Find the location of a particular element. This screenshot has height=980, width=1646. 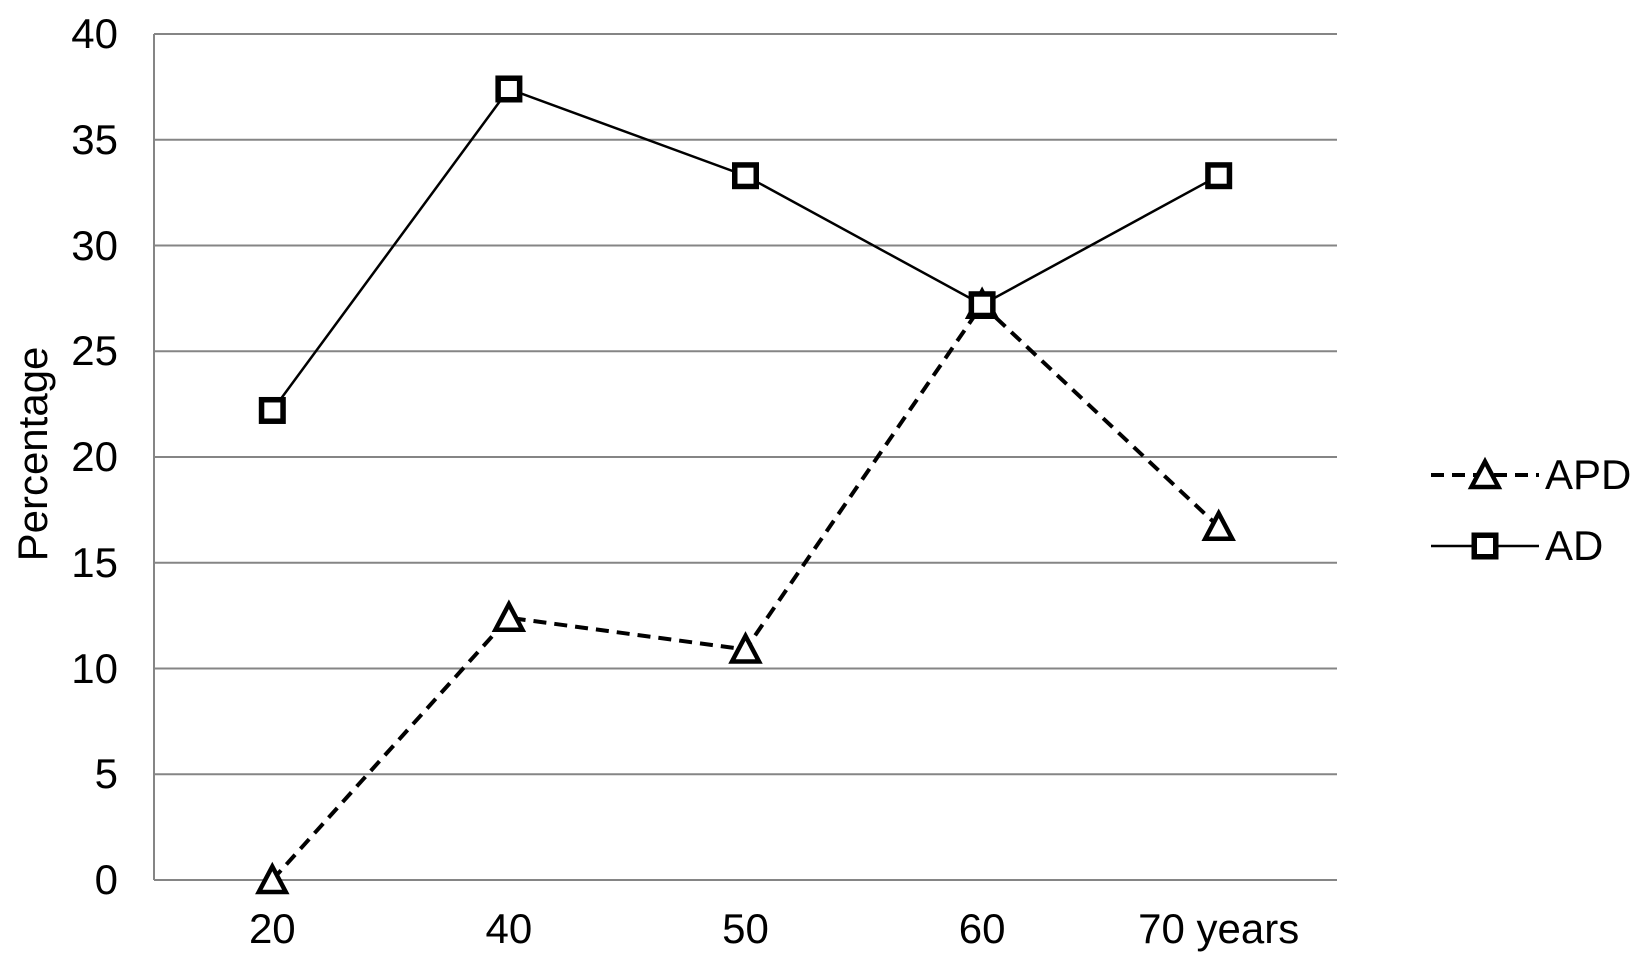

y-tick-label-20: 20 is located at coordinates (94, 456).